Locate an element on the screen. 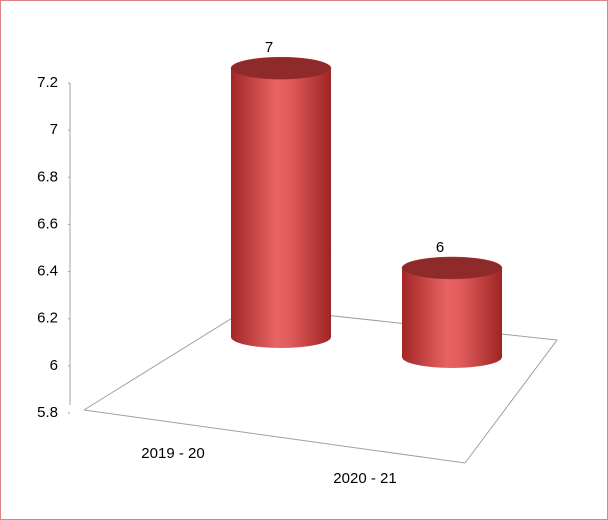  y-tick-label: 6 is located at coordinates (54, 365).